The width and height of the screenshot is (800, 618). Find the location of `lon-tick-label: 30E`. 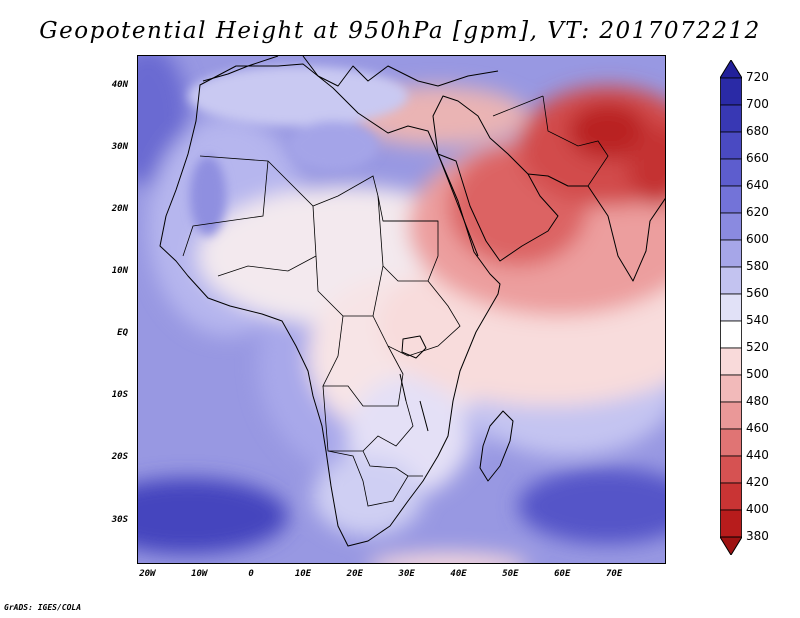

lon-tick-label: 30E is located at coordinates (406, 574).